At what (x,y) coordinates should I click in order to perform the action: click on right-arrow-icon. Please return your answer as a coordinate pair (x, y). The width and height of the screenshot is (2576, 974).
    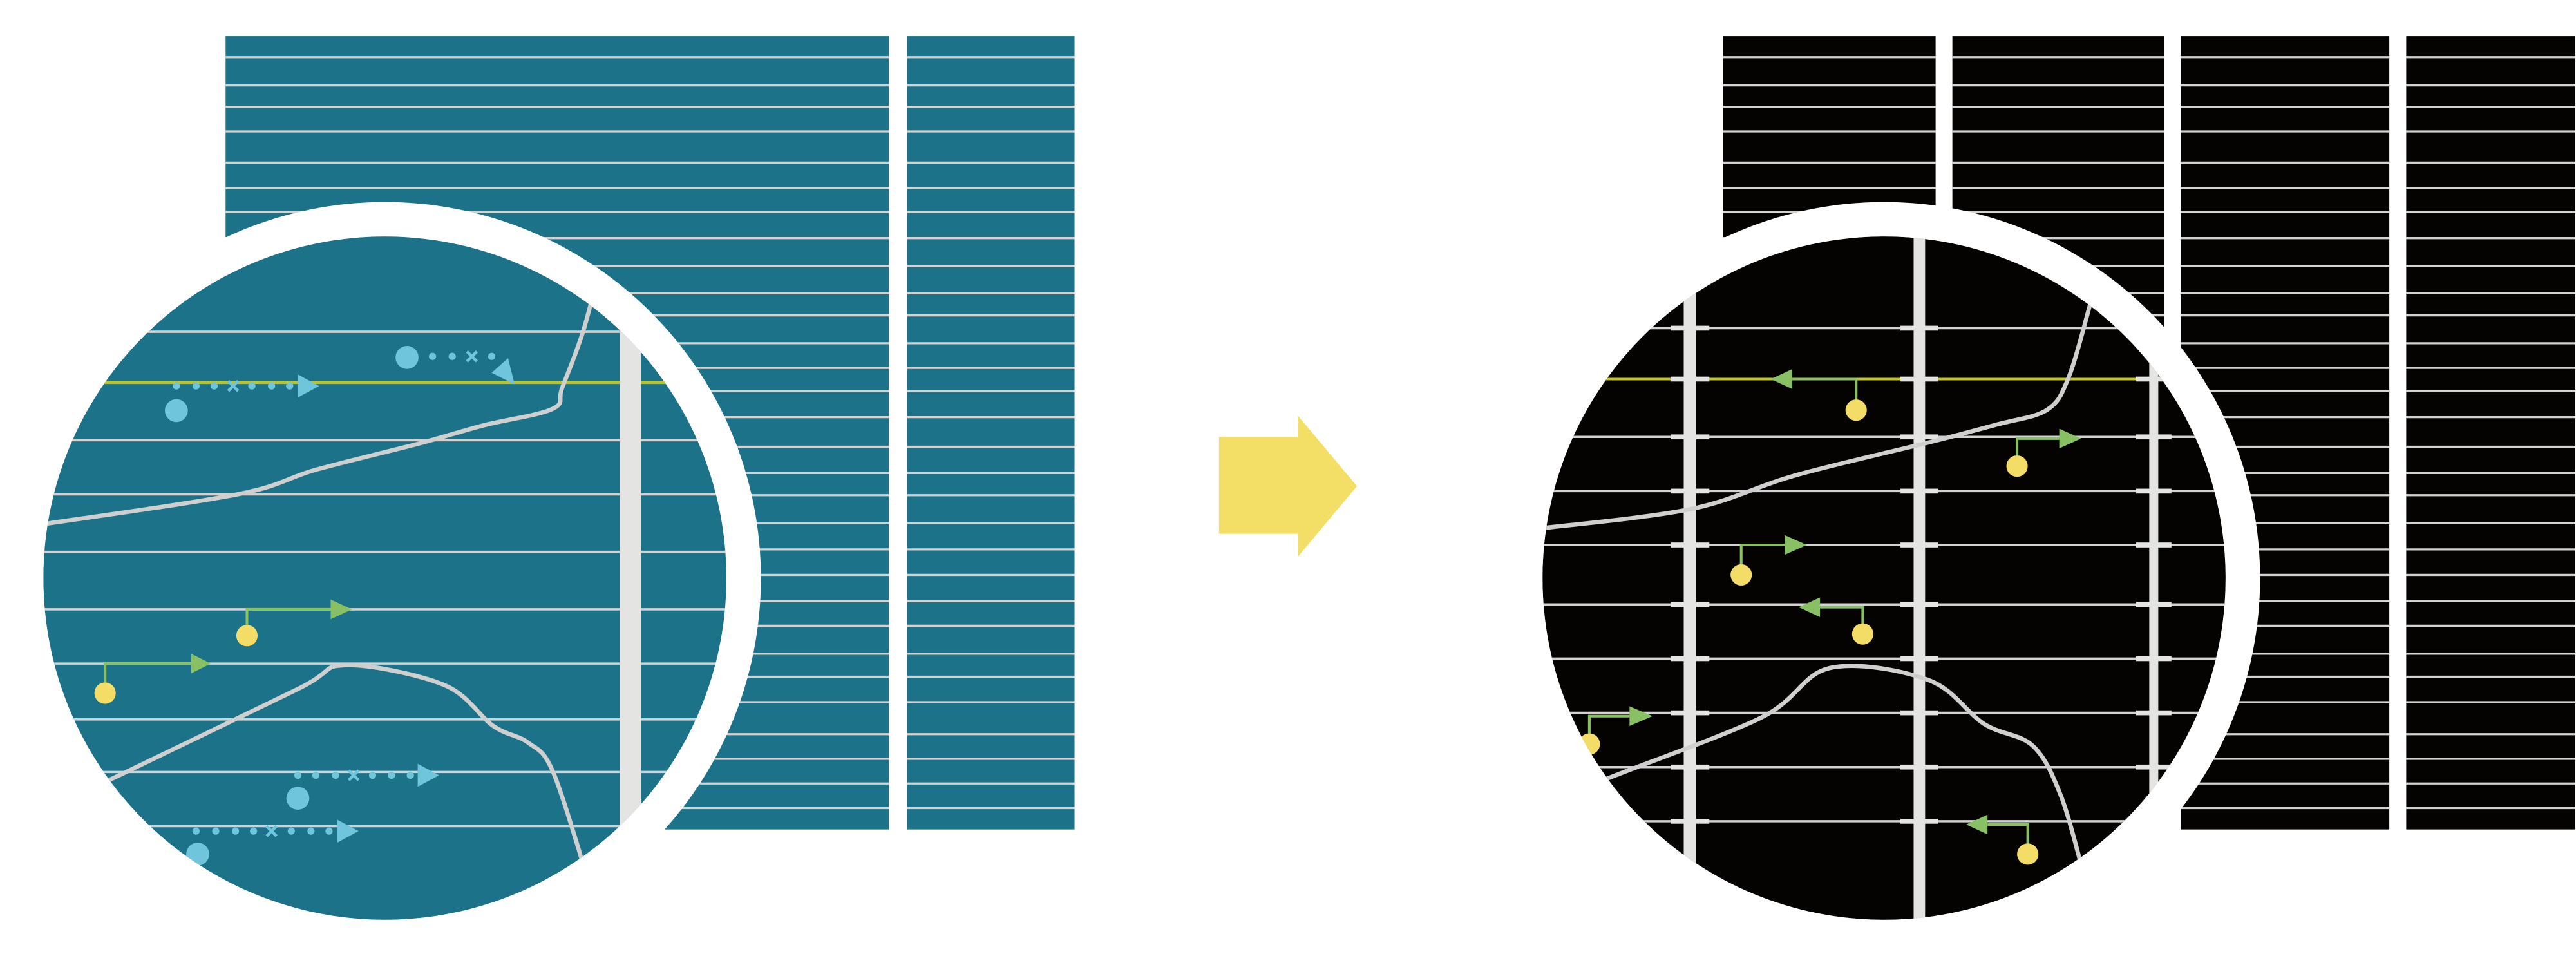
    Looking at the image, I should click on (1288, 486).